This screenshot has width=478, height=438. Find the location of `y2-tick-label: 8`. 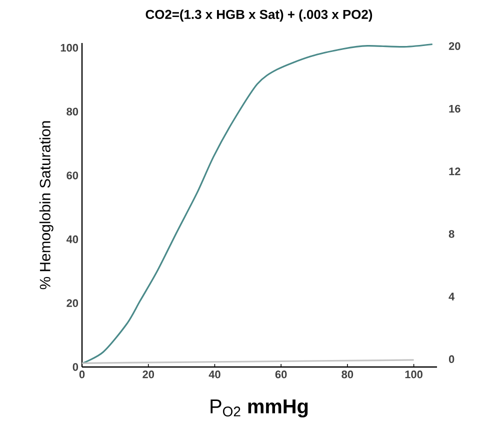

y2-tick-label: 8 is located at coordinates (451, 234).